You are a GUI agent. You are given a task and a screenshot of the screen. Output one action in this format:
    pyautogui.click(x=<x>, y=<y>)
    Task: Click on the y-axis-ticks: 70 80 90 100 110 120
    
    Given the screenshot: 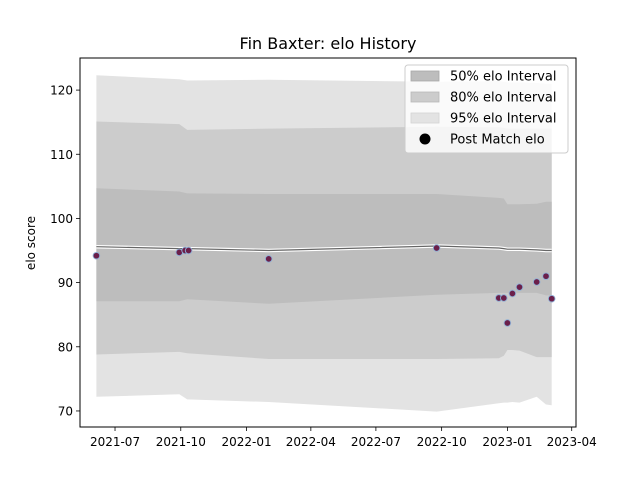 What is the action you would take?
    pyautogui.click(x=65, y=251)
    